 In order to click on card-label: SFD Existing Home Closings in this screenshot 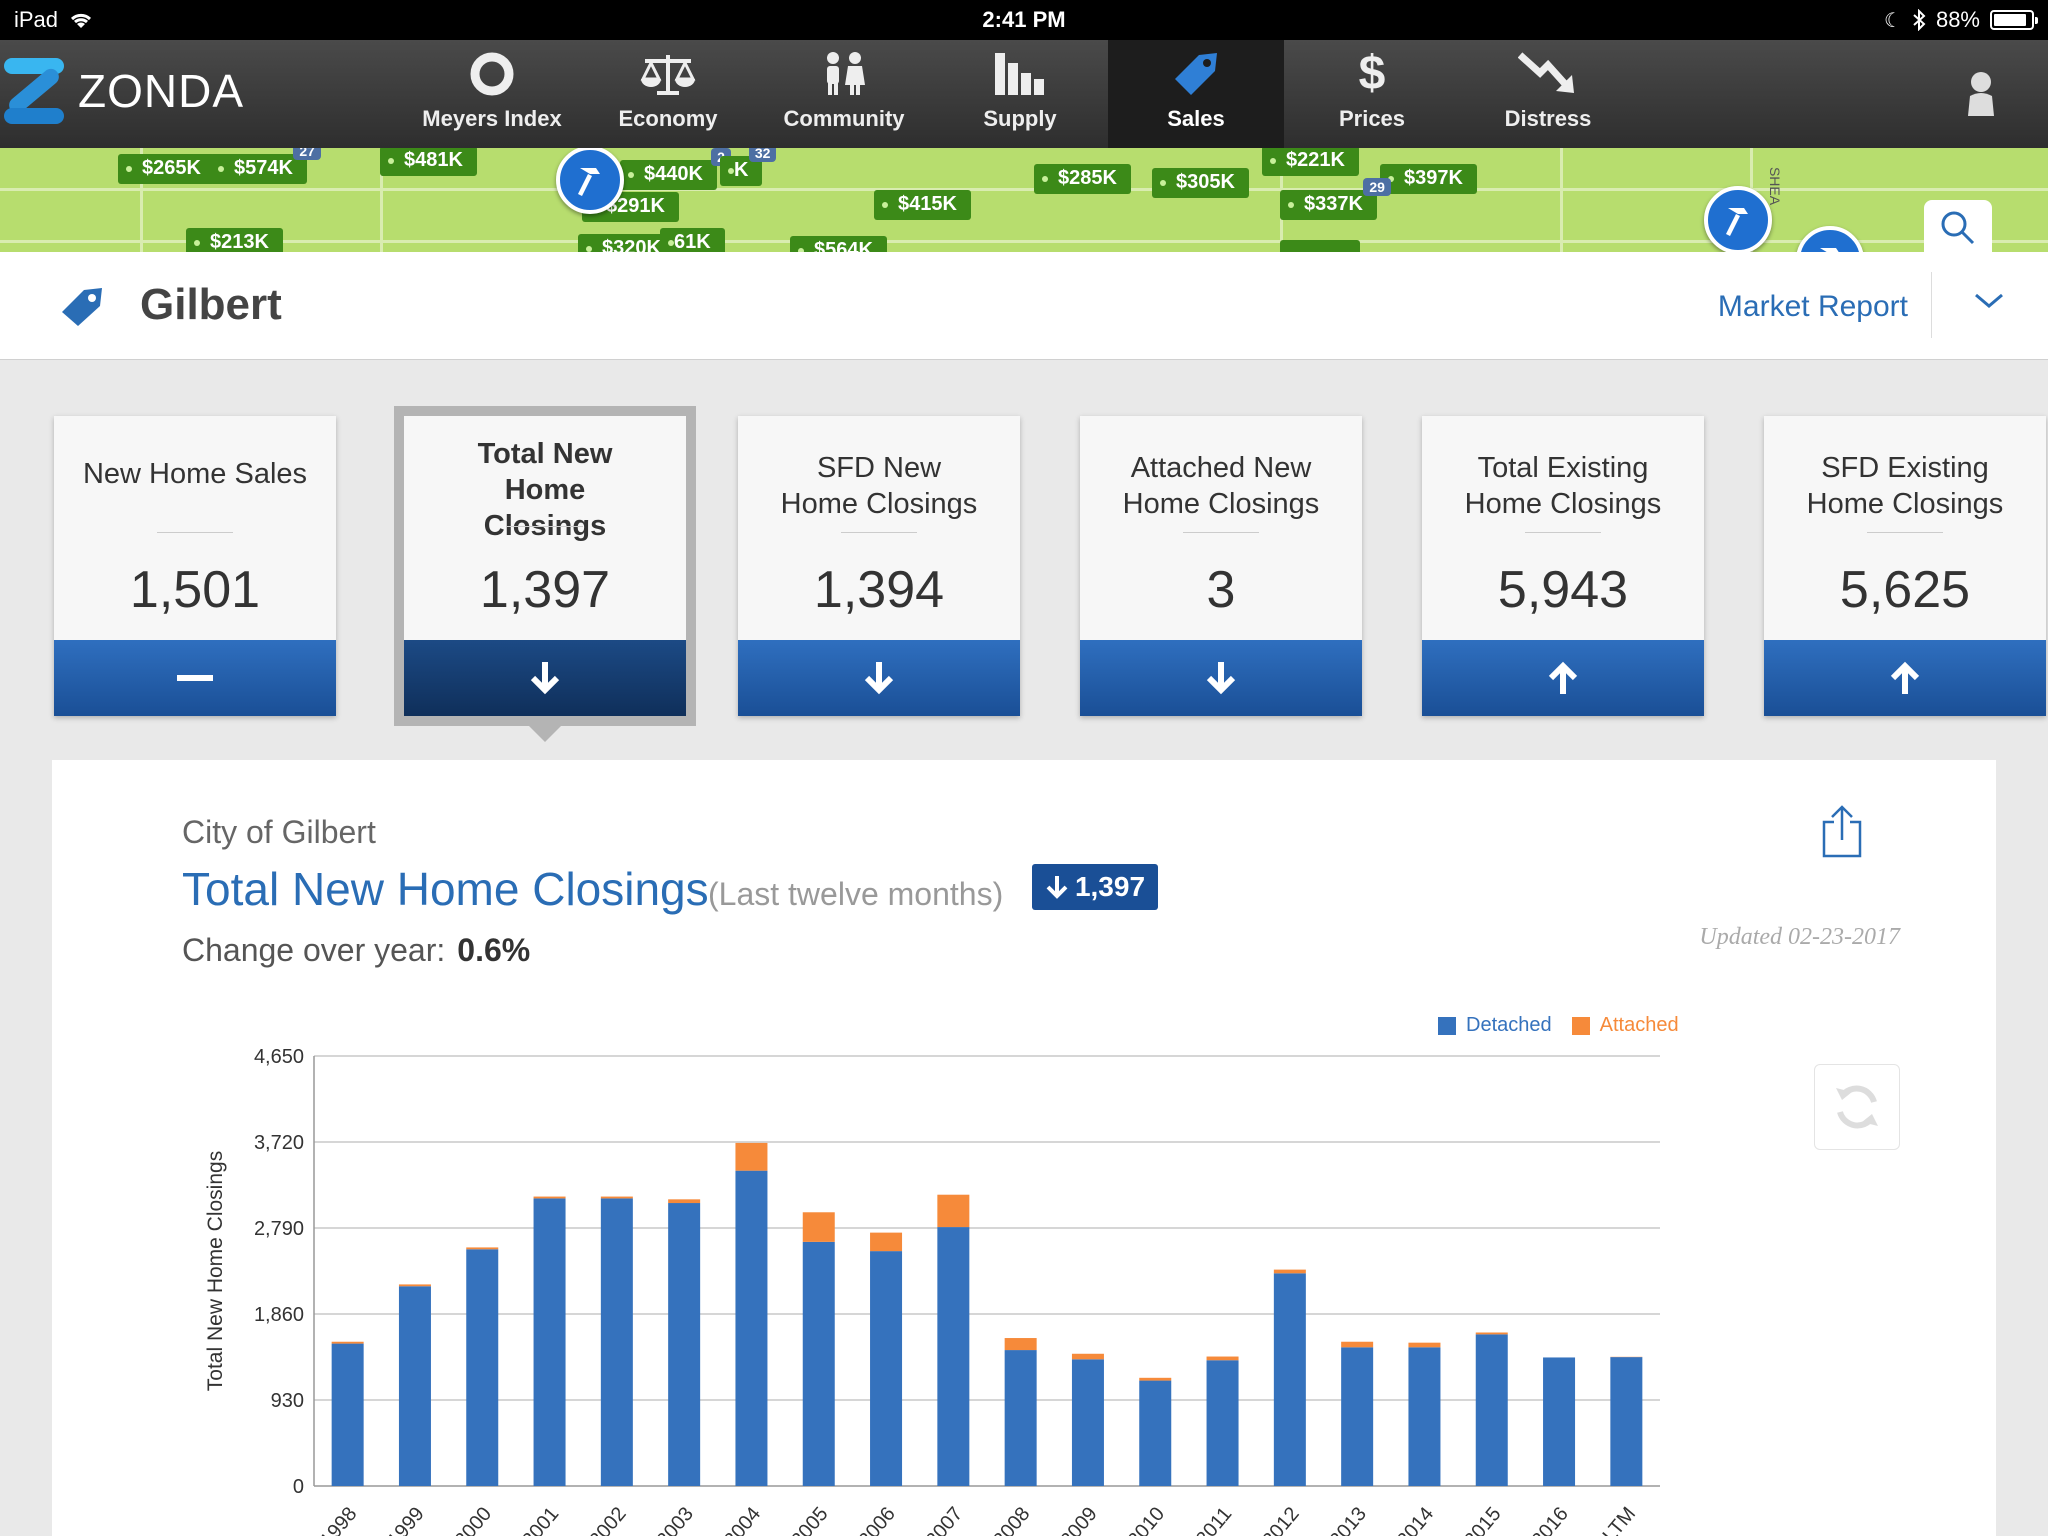, I will do `click(1905, 486)`.